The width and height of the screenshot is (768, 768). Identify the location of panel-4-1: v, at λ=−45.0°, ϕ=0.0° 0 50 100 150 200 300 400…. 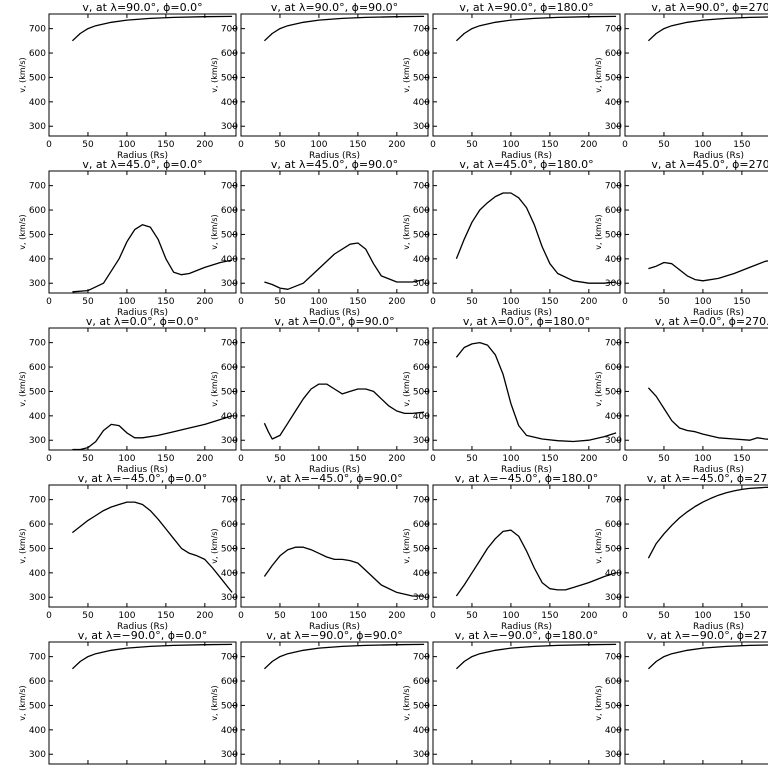
(127, 552).